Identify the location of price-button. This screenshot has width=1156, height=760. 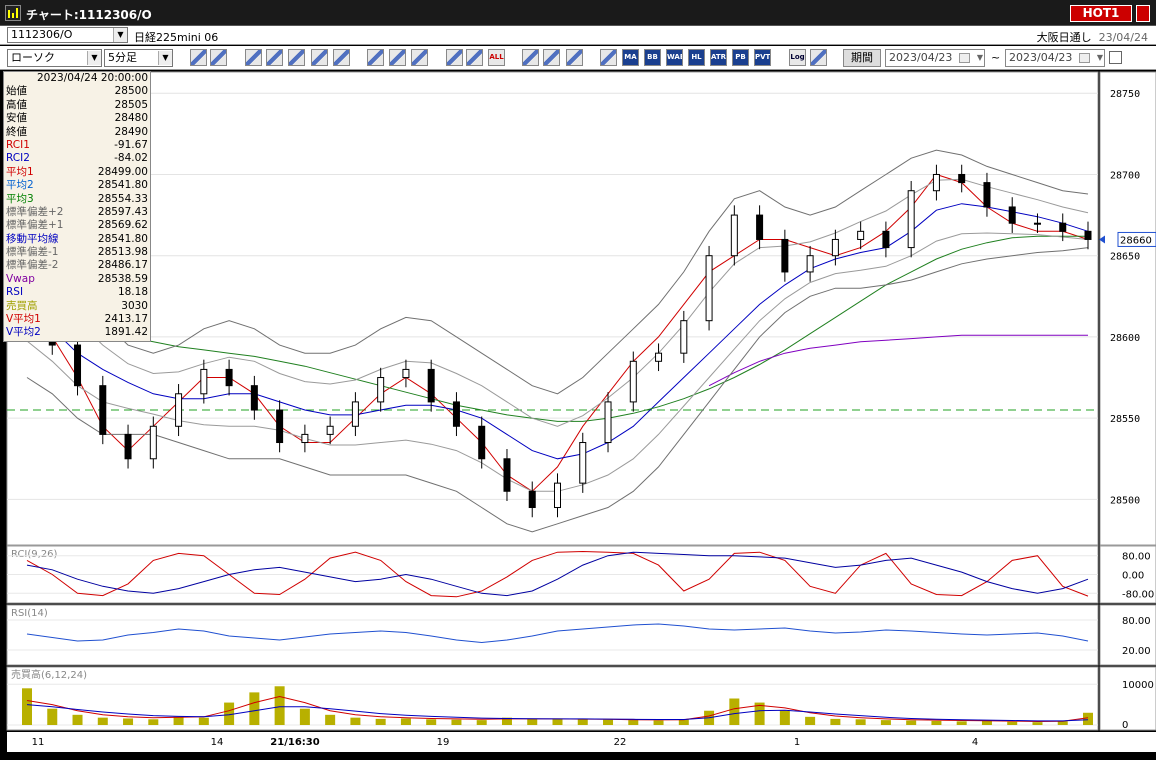
(608, 57).